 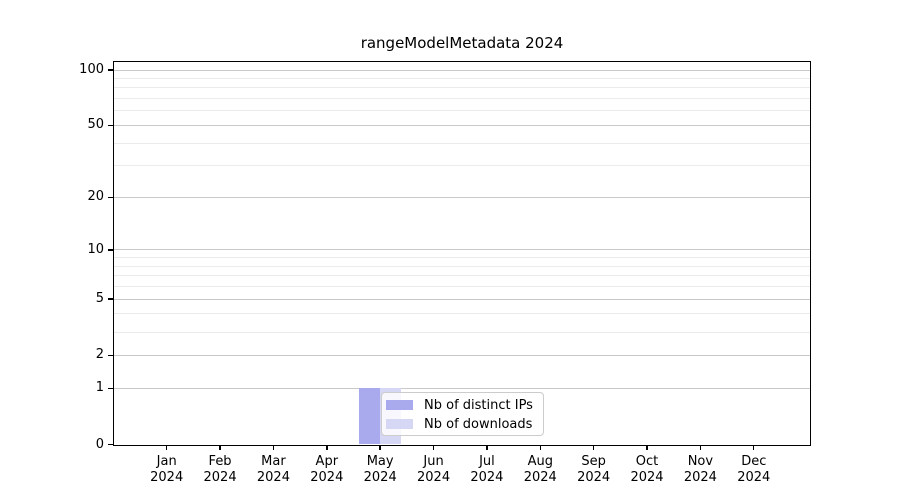 I want to click on y-tick-label: 5, so click(x=99, y=299).